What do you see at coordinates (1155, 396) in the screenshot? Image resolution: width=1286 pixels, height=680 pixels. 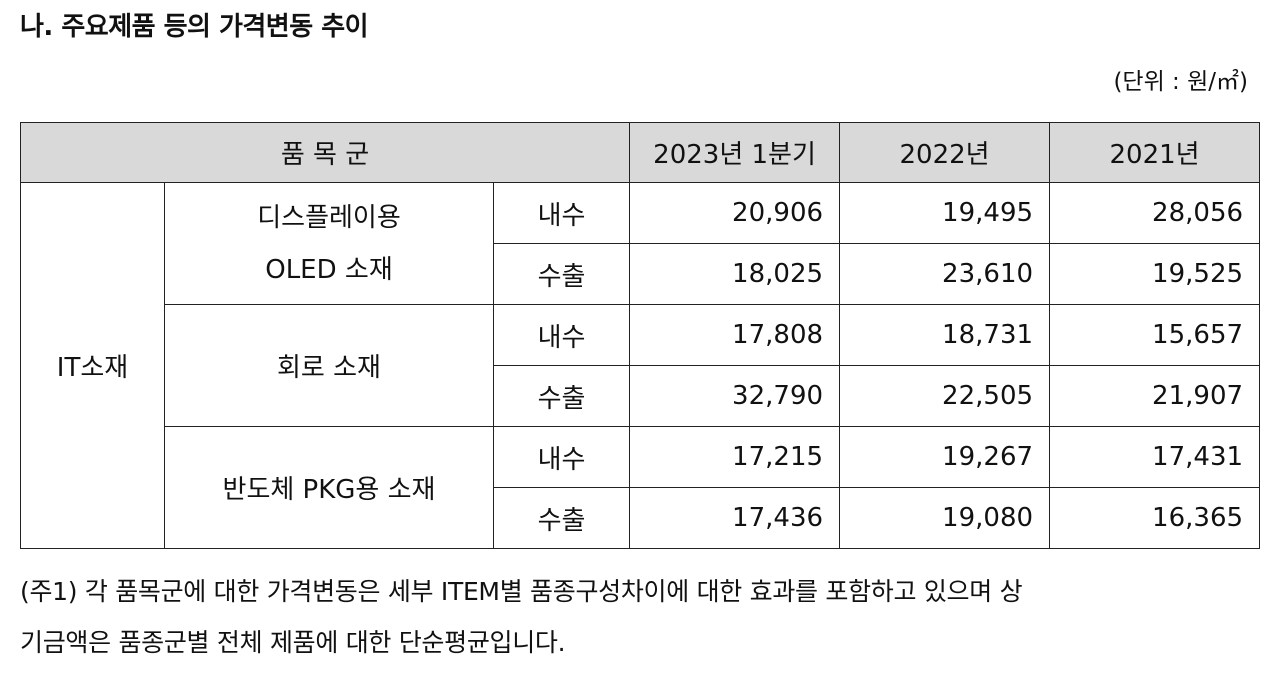 I see `value-2021: 21,907` at bounding box center [1155, 396].